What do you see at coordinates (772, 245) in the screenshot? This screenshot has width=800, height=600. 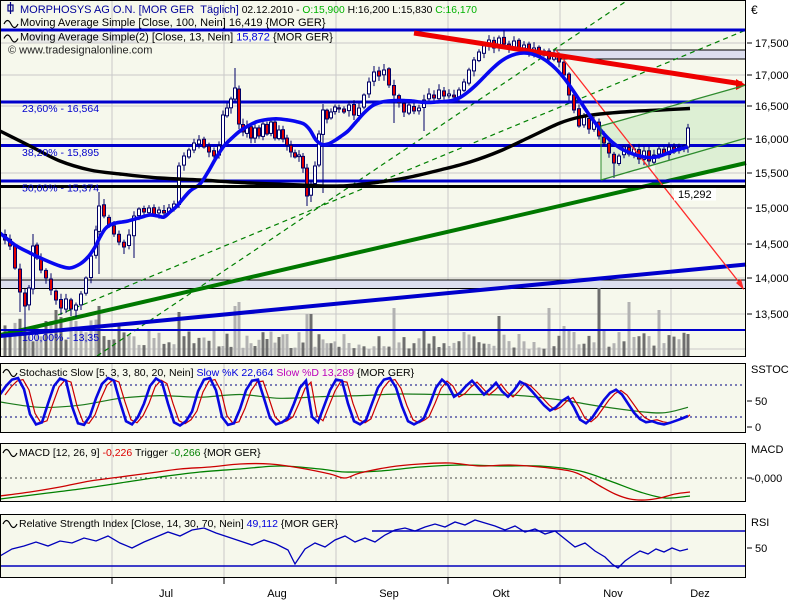 I see `svg-text: 14,500` at bounding box center [772, 245].